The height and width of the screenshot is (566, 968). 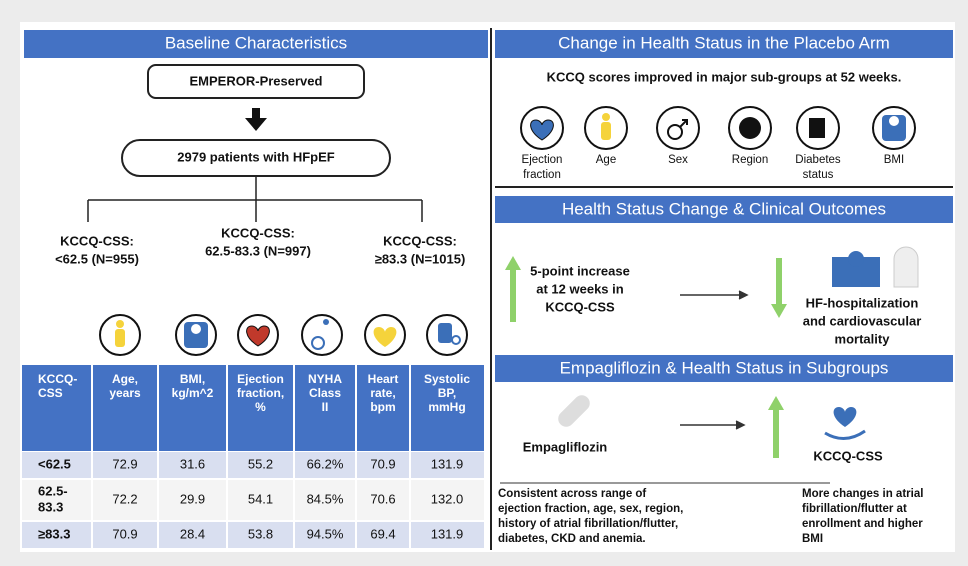 What do you see at coordinates (192, 463) in the screenshot?
I see `table-cell: 31.6` at bounding box center [192, 463].